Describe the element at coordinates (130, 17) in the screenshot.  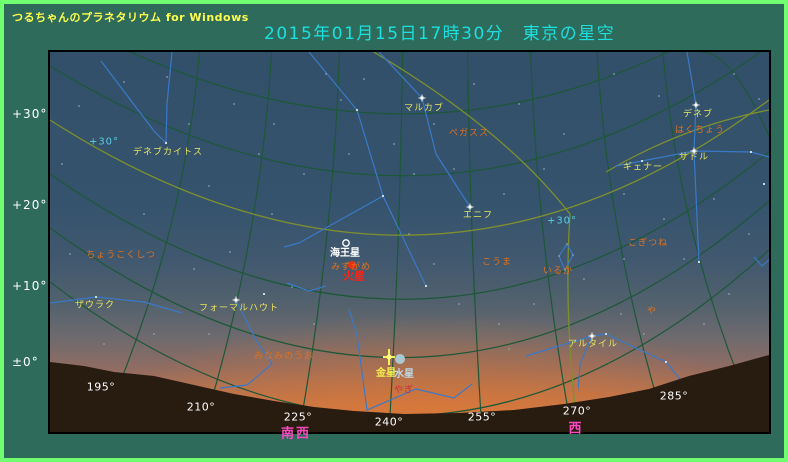
I see `app-title: つるちゃんのプラネタリウム for Windows` at that location.